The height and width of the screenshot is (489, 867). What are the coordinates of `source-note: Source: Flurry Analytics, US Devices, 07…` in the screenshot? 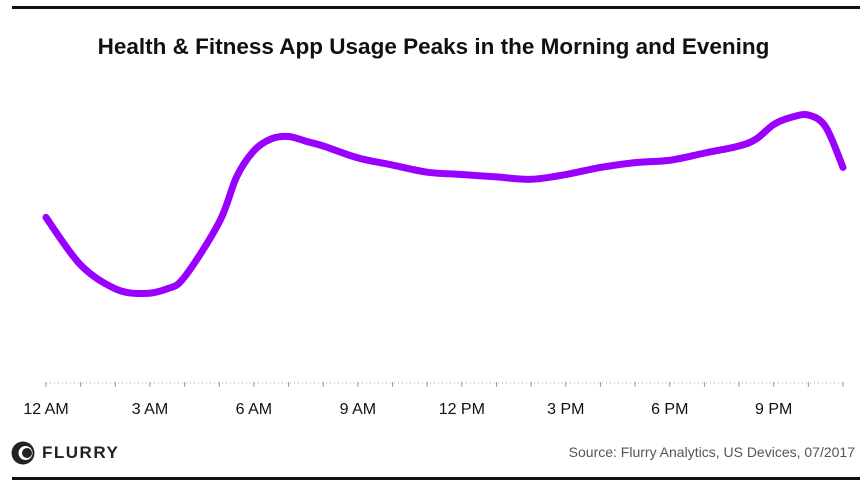 It's located at (711, 452).